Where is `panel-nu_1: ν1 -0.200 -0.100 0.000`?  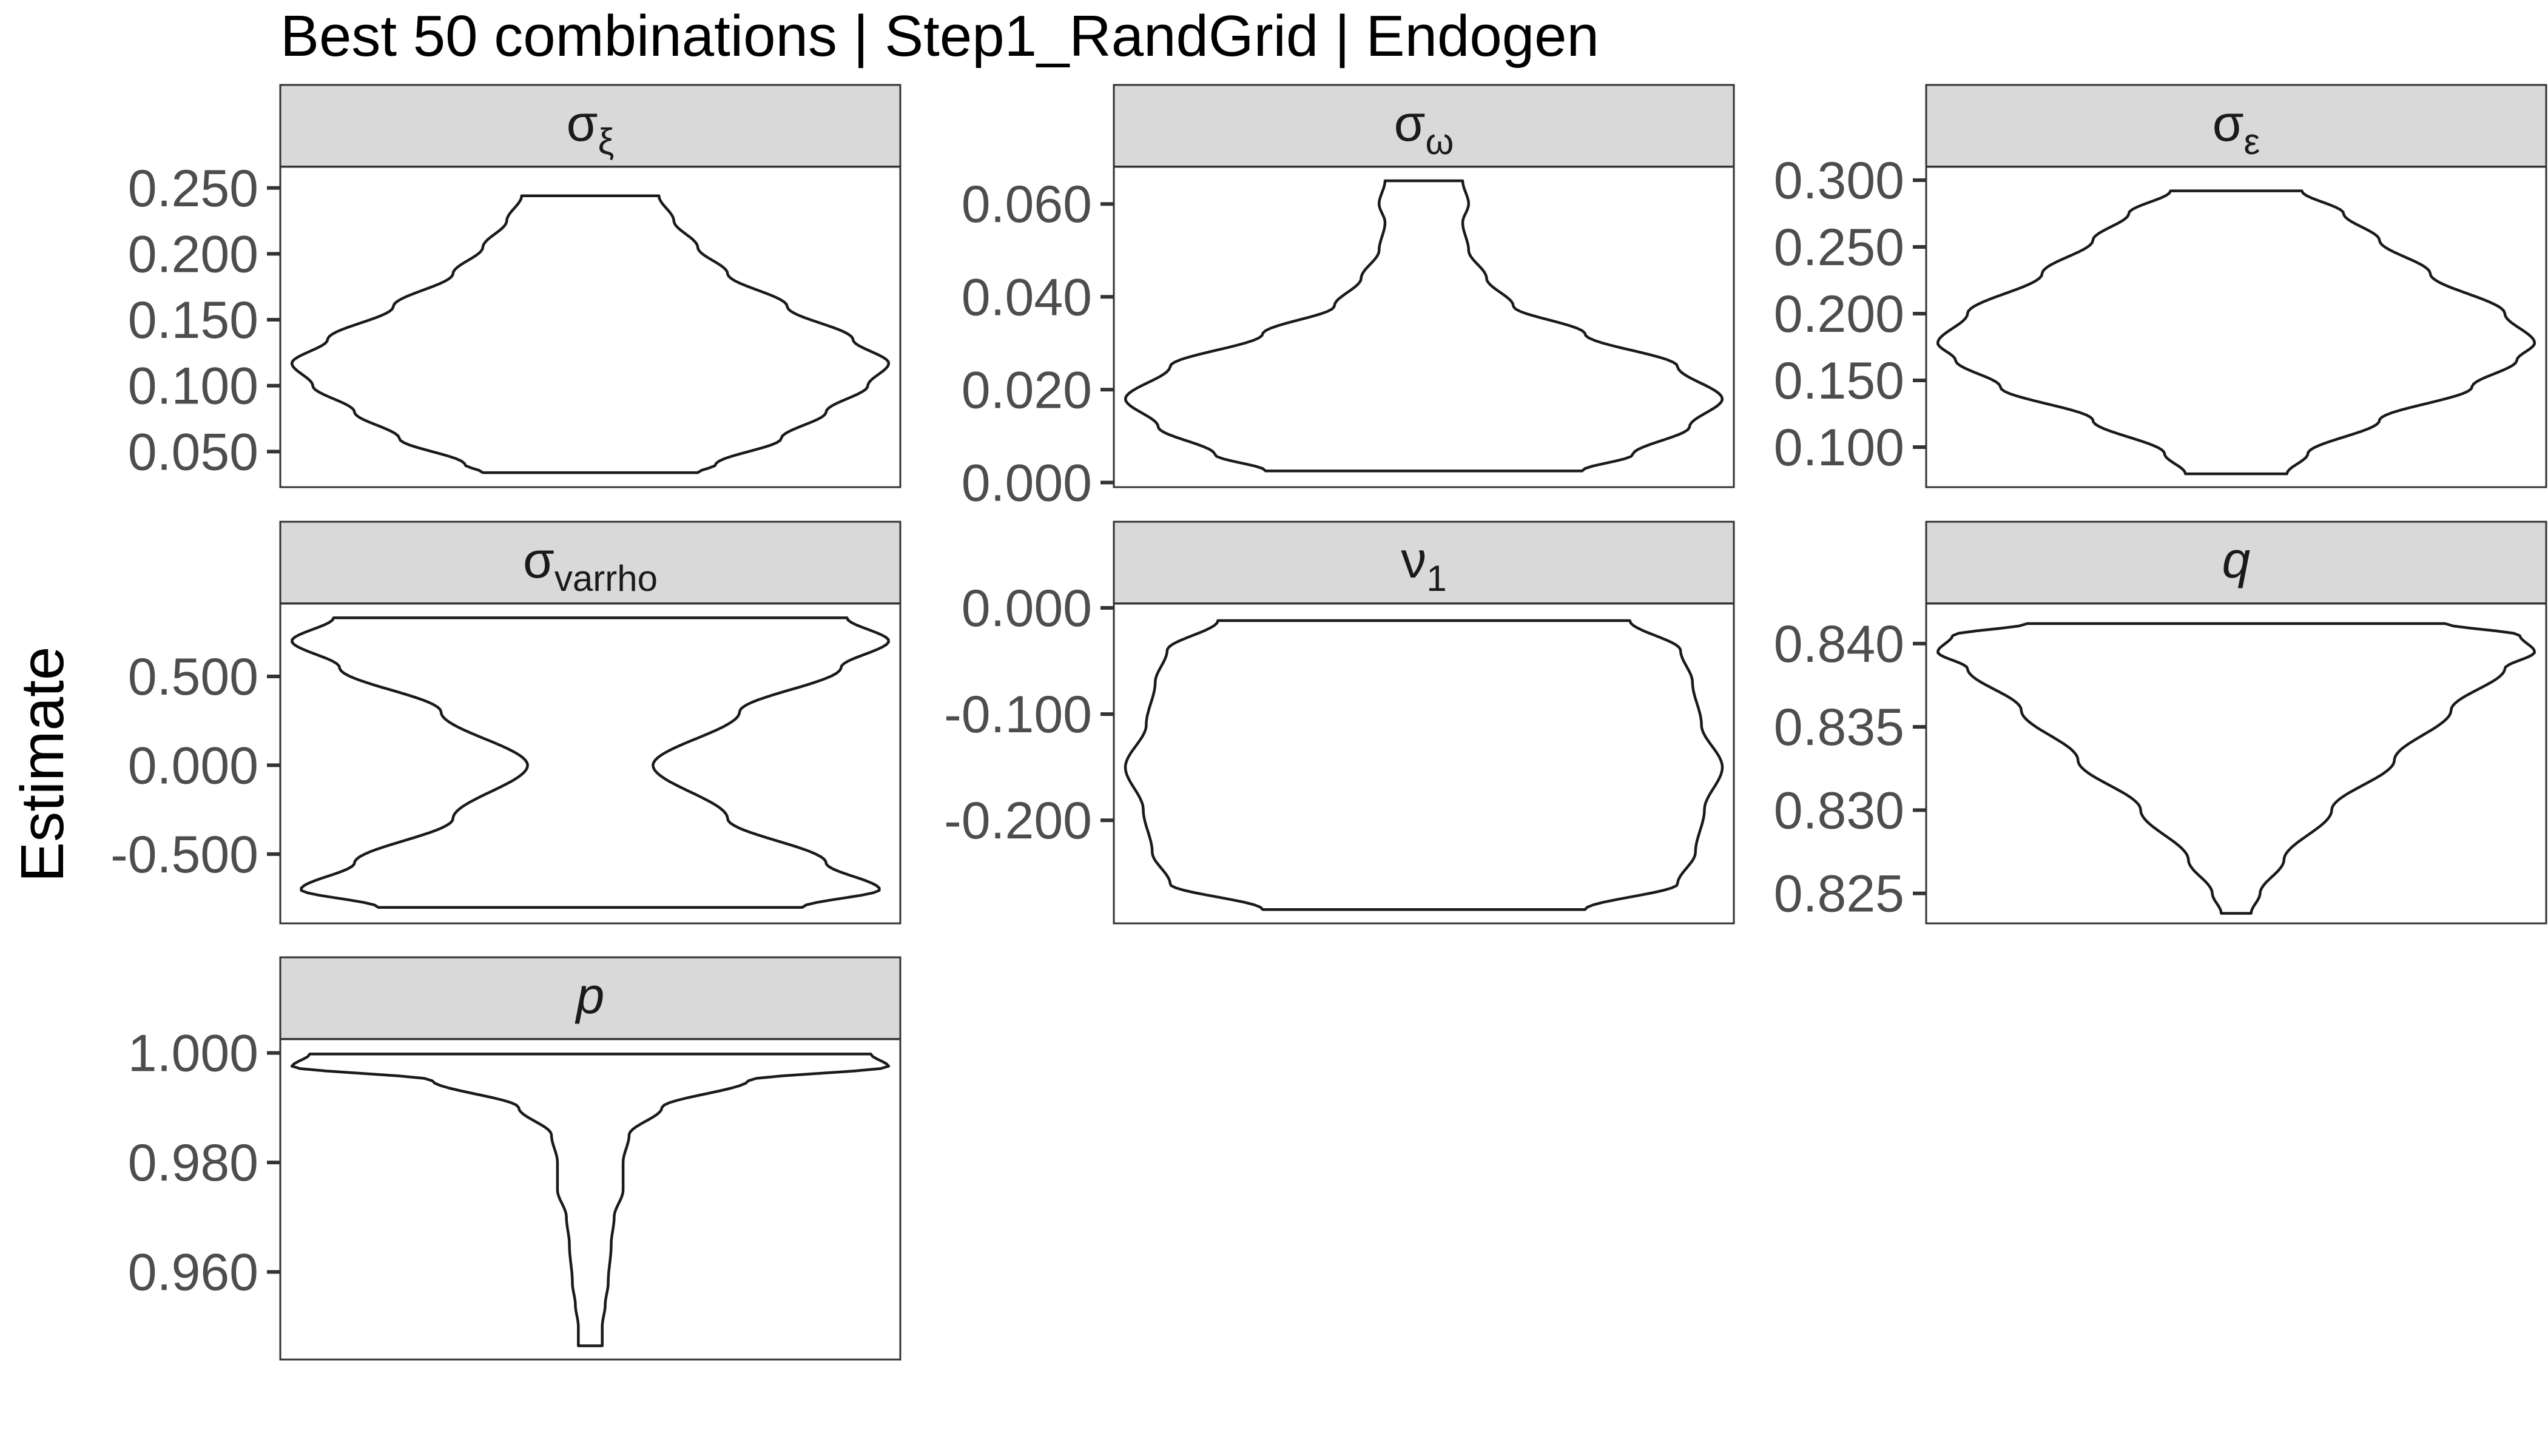 panel-nu_1: ν1 -0.200 -0.100 0.000 is located at coordinates (1339, 723).